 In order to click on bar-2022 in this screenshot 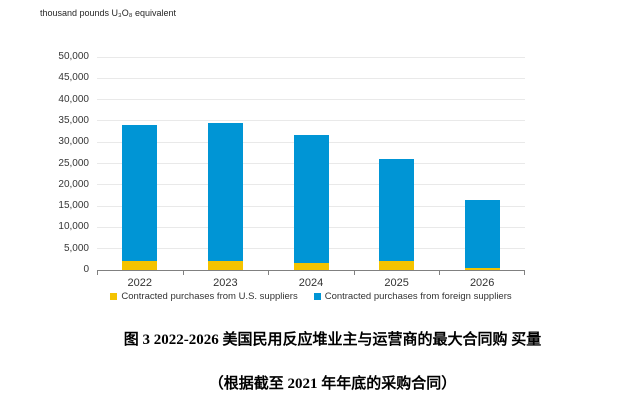, I will do `click(140, 197)`.